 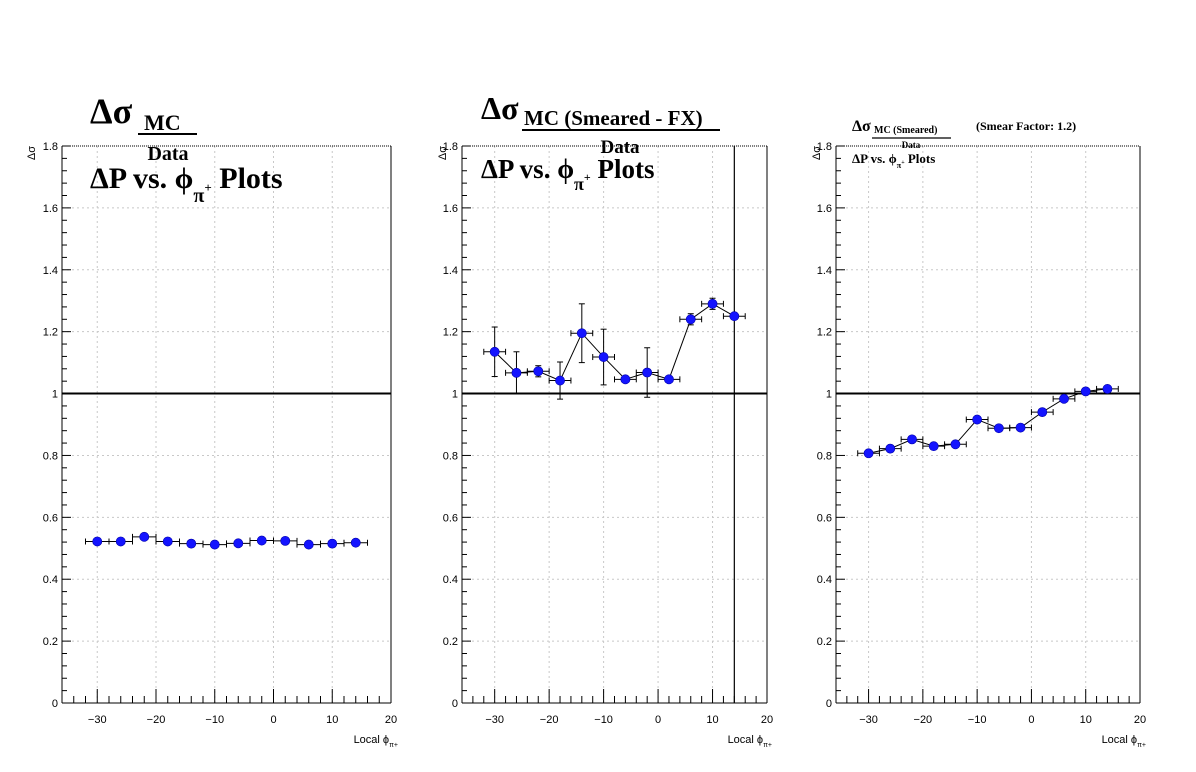 What do you see at coordinates (613, 118) in the screenshot?
I see `title-numerator: MC (Smeared - FX)` at bounding box center [613, 118].